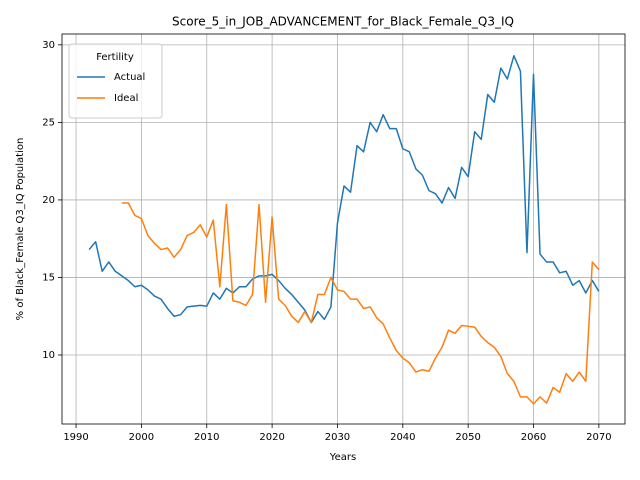 This screenshot has height=480, width=640. Describe the element at coordinates (48, 122) in the screenshot. I see `y-tick-label: 25` at that location.